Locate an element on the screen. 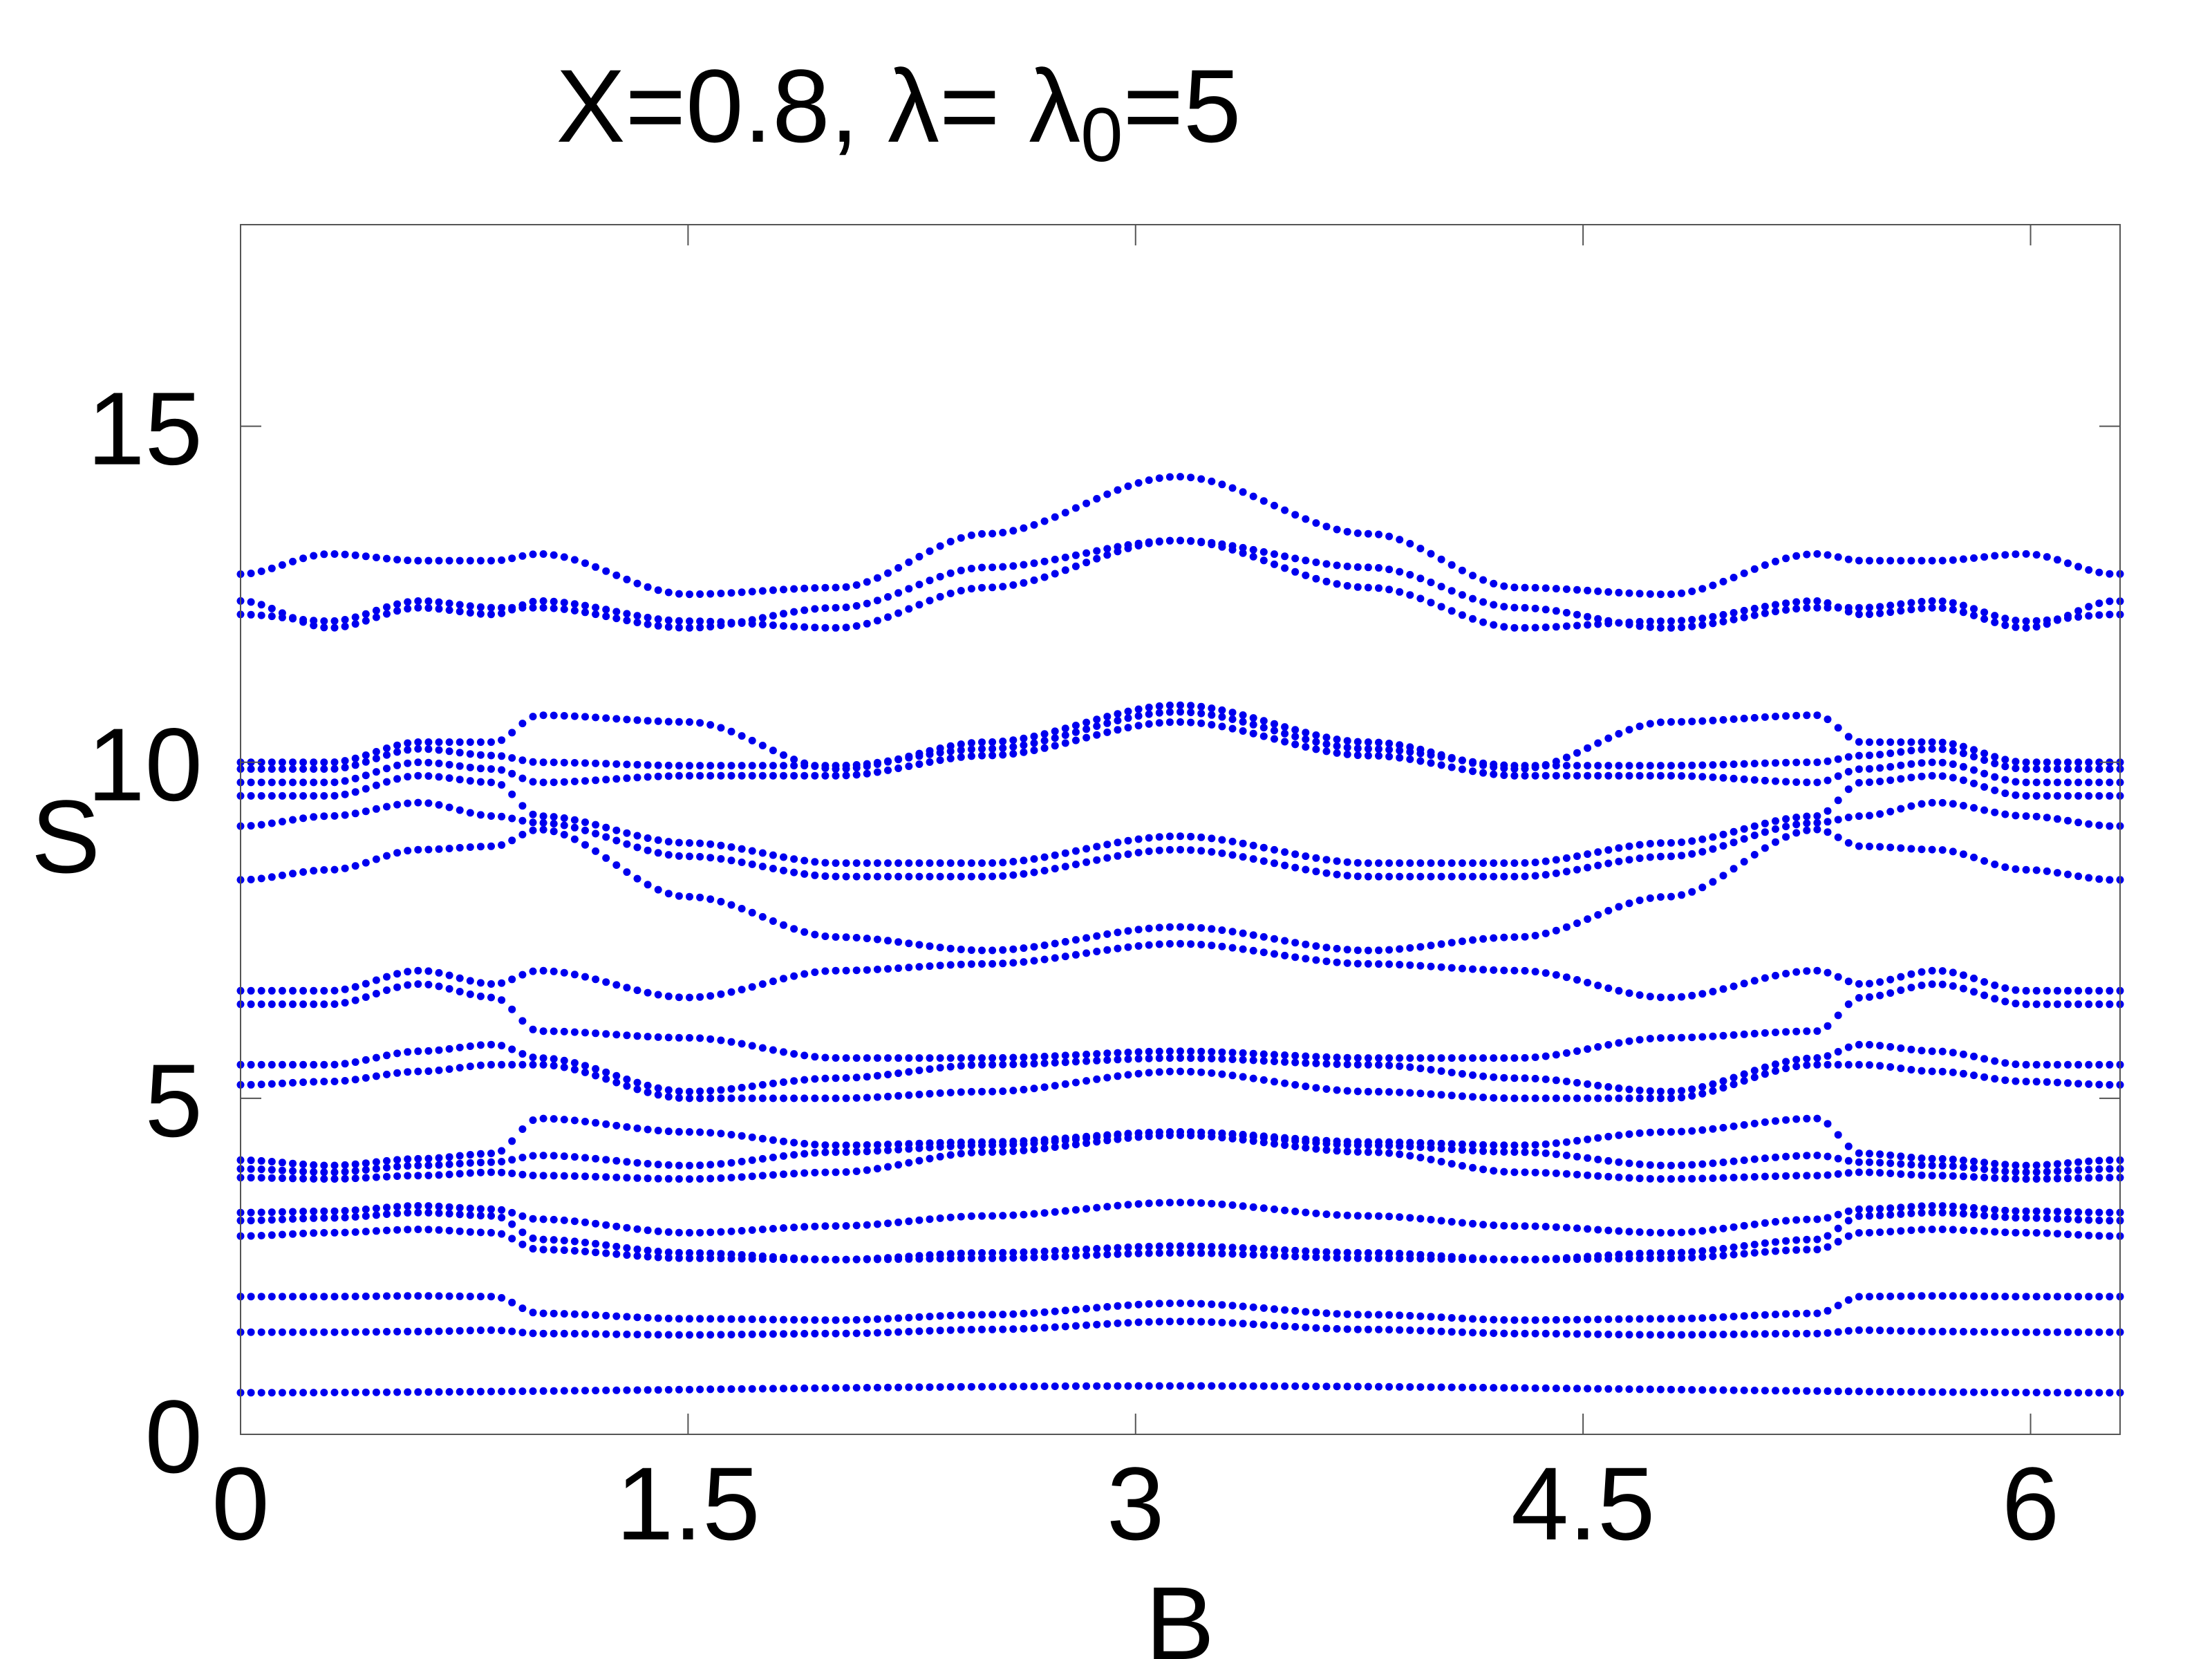 This screenshot has width=2212, height=1659. chart-title-suffix: =5 is located at coordinates (1182, 106).